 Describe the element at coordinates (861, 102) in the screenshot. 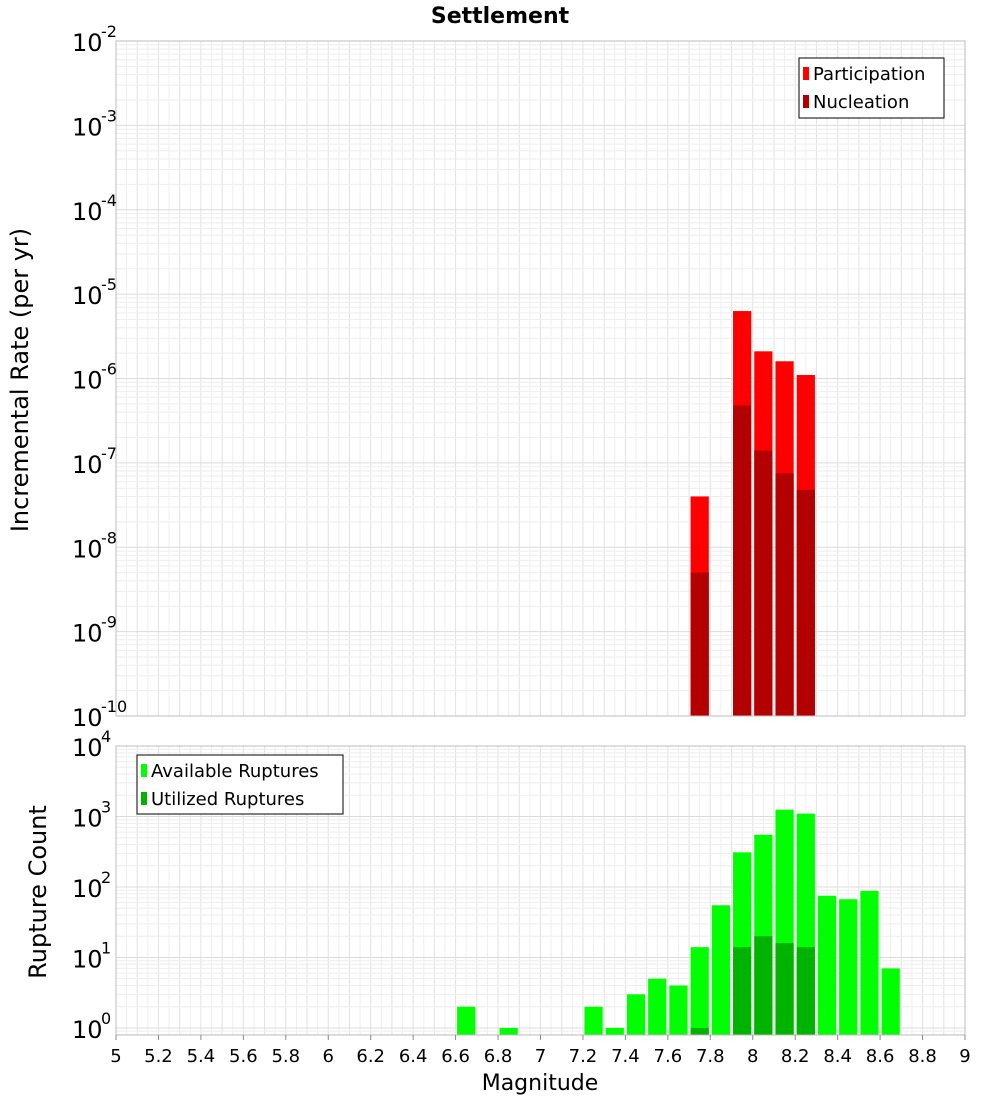

I see `legend-label: Nucleation` at that location.